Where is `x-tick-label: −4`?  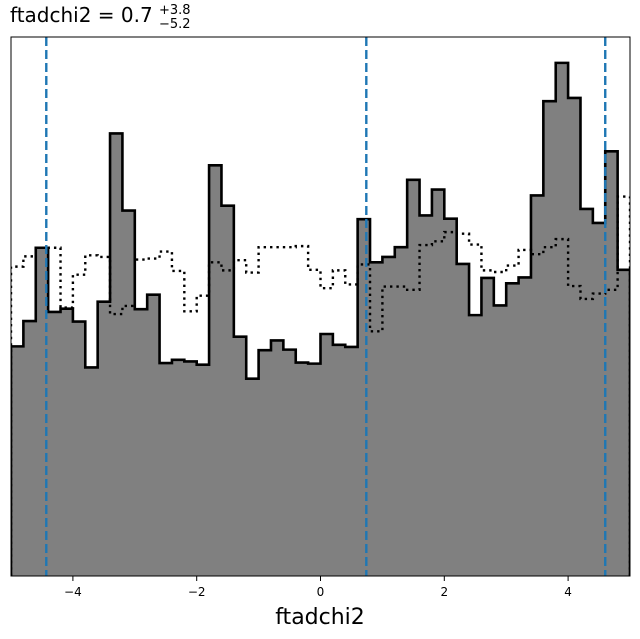 x-tick-label: −4 is located at coordinates (73, 592).